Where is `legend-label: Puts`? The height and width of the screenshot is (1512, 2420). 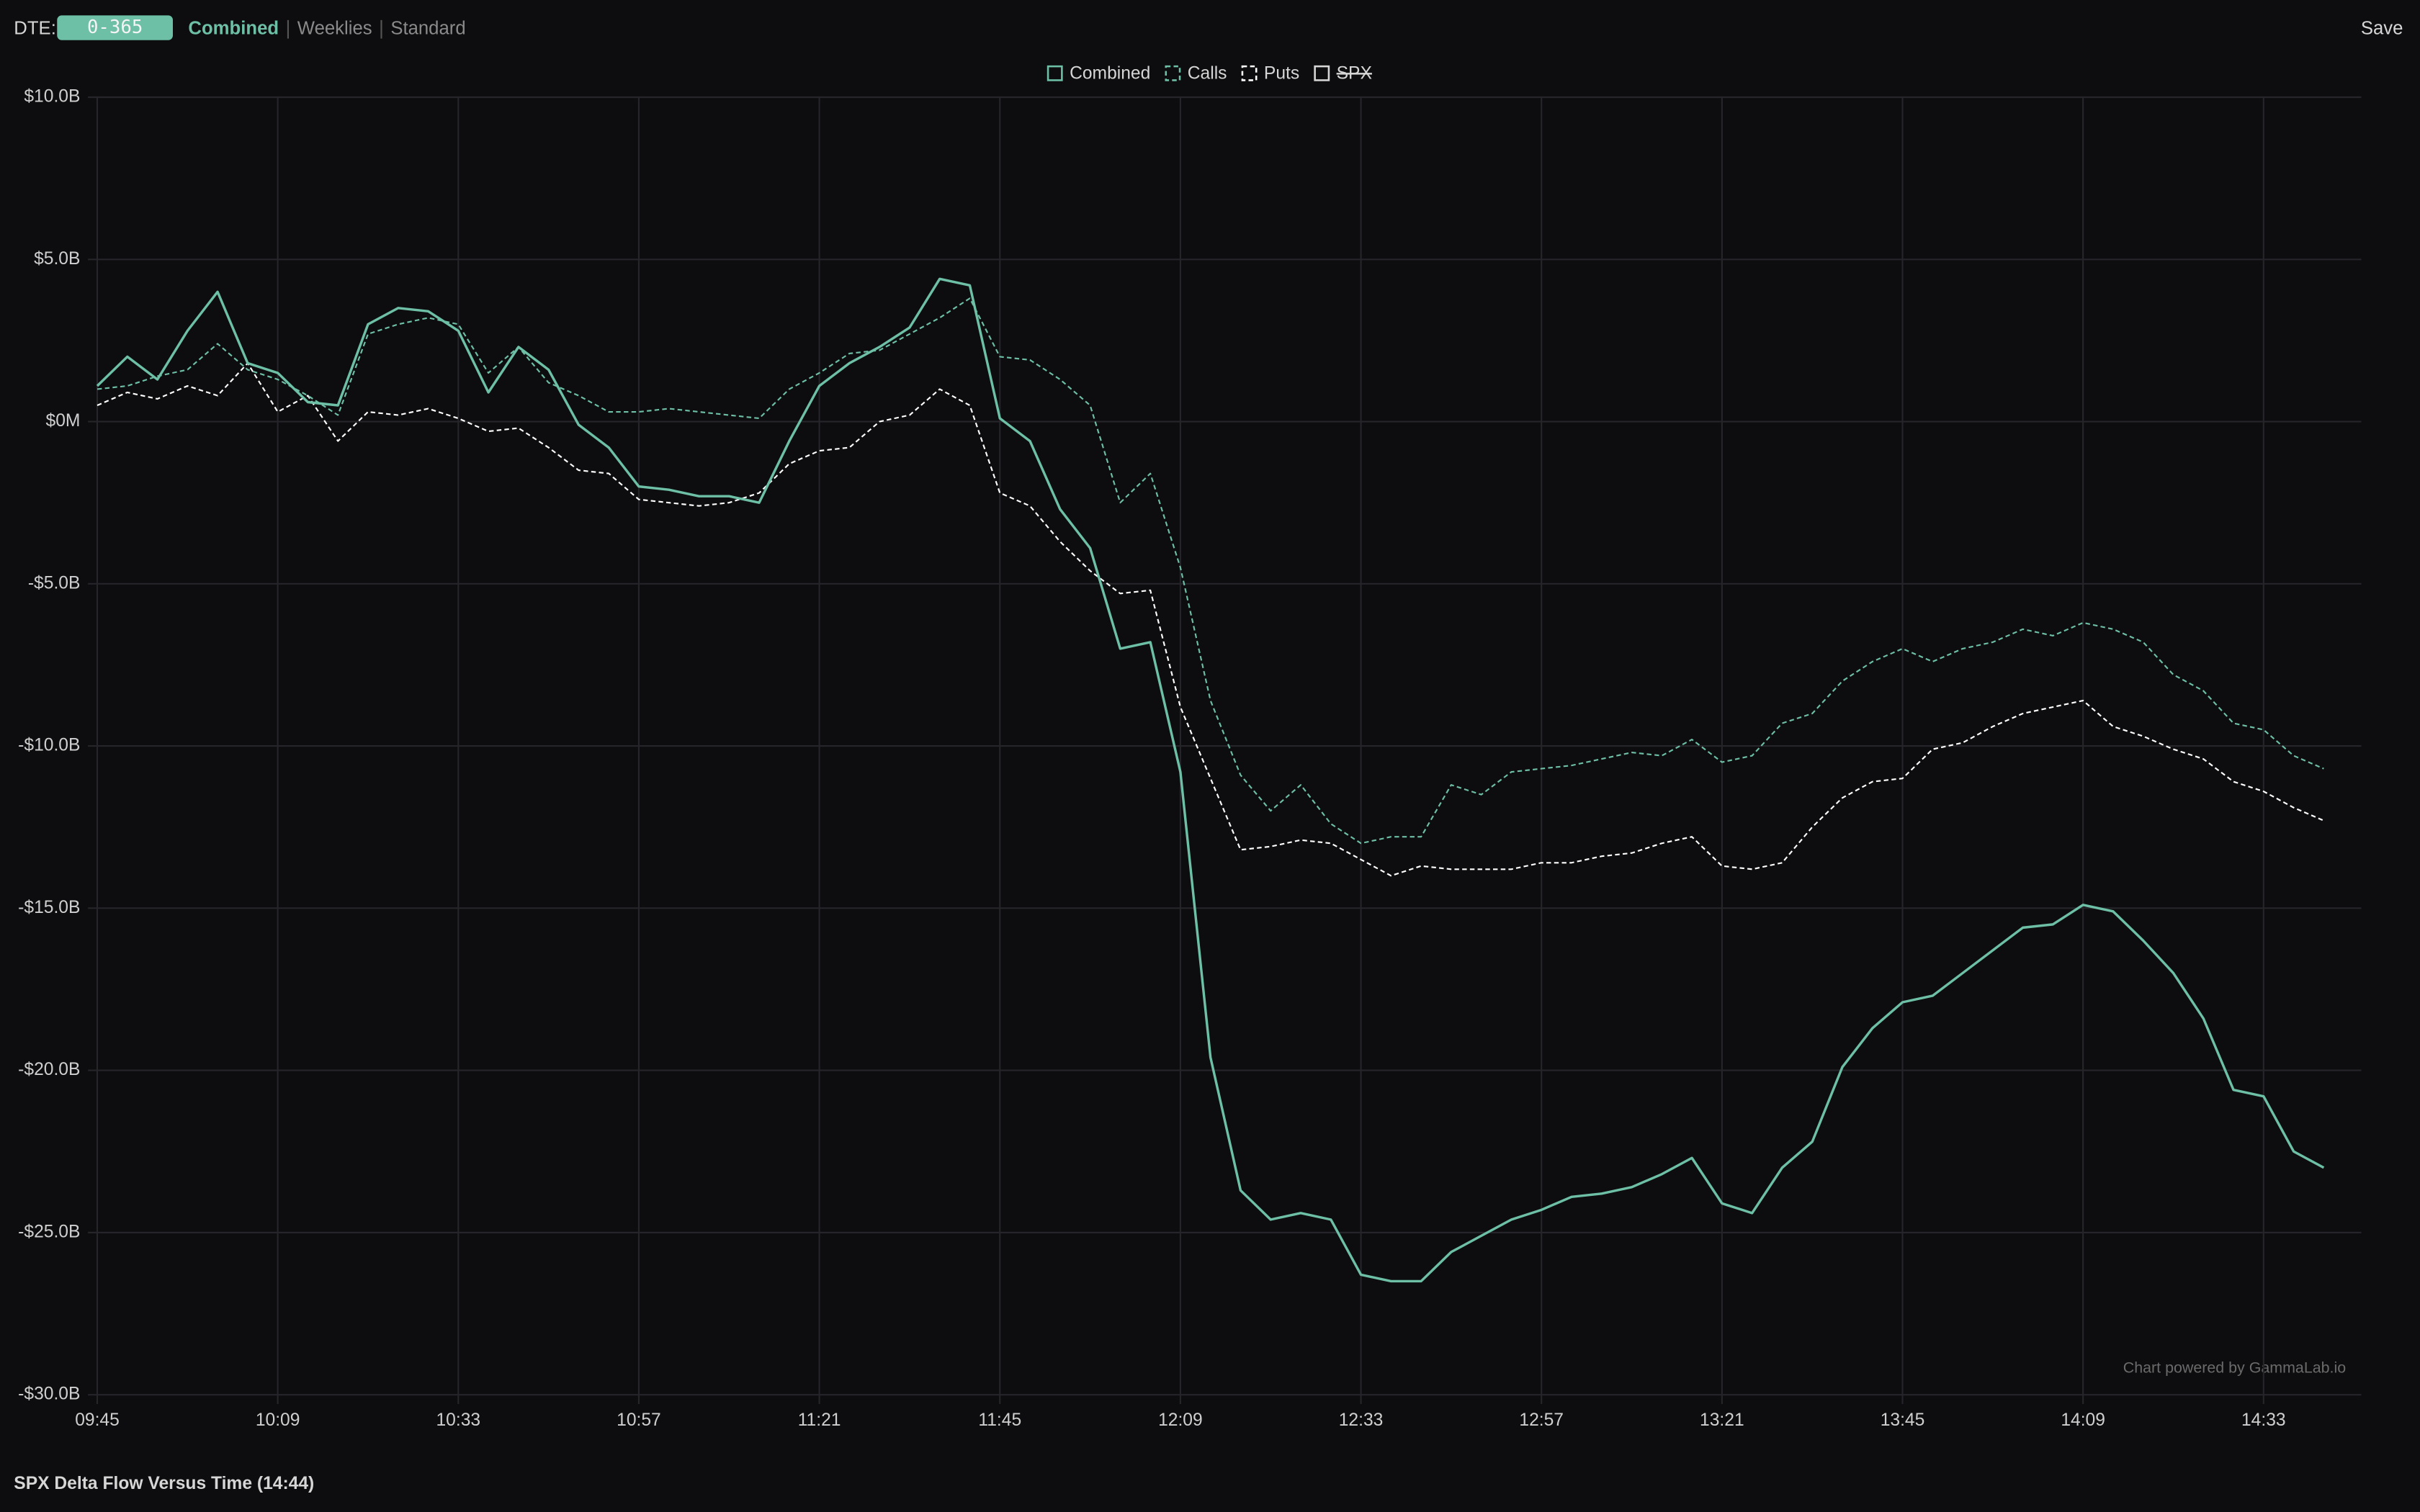
legend-label: Puts is located at coordinates (1281, 73).